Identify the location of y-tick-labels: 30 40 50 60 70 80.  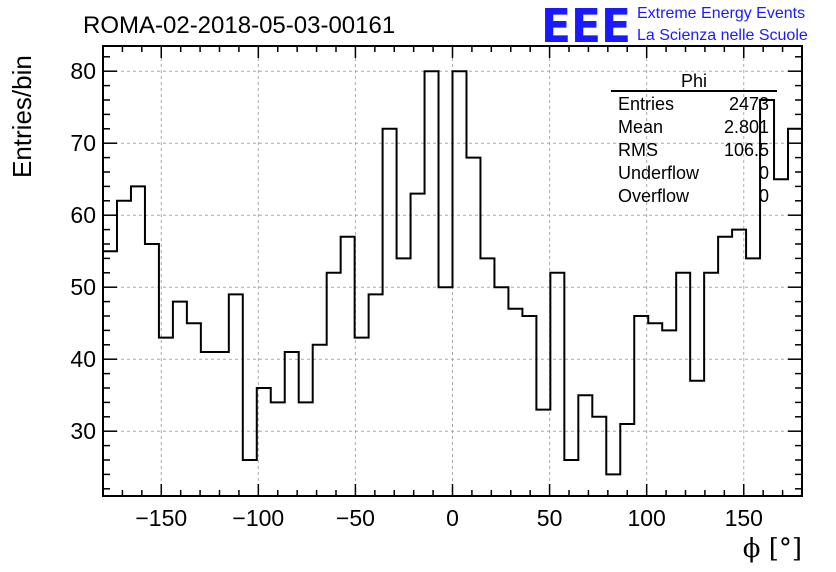
(83, 251).